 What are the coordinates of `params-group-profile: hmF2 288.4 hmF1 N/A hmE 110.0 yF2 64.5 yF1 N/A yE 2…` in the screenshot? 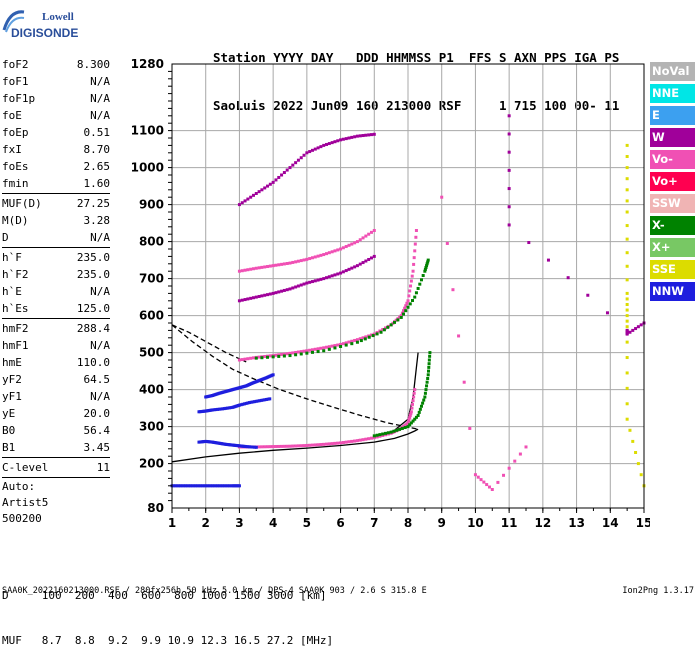 It's located at (56, 388).